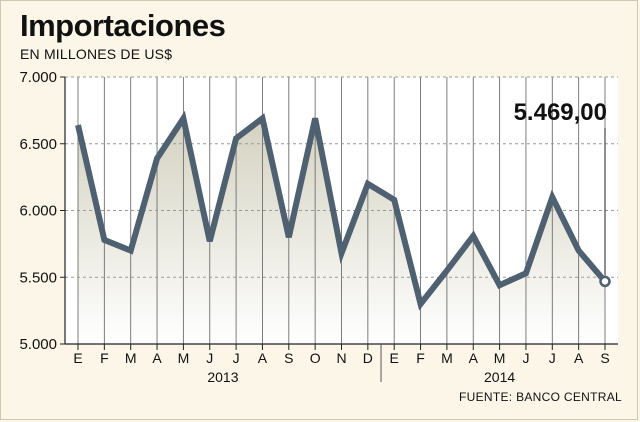 The width and height of the screenshot is (640, 422). What do you see at coordinates (38, 277) in the screenshot?
I see `y-tick-label: 5.500` at bounding box center [38, 277].